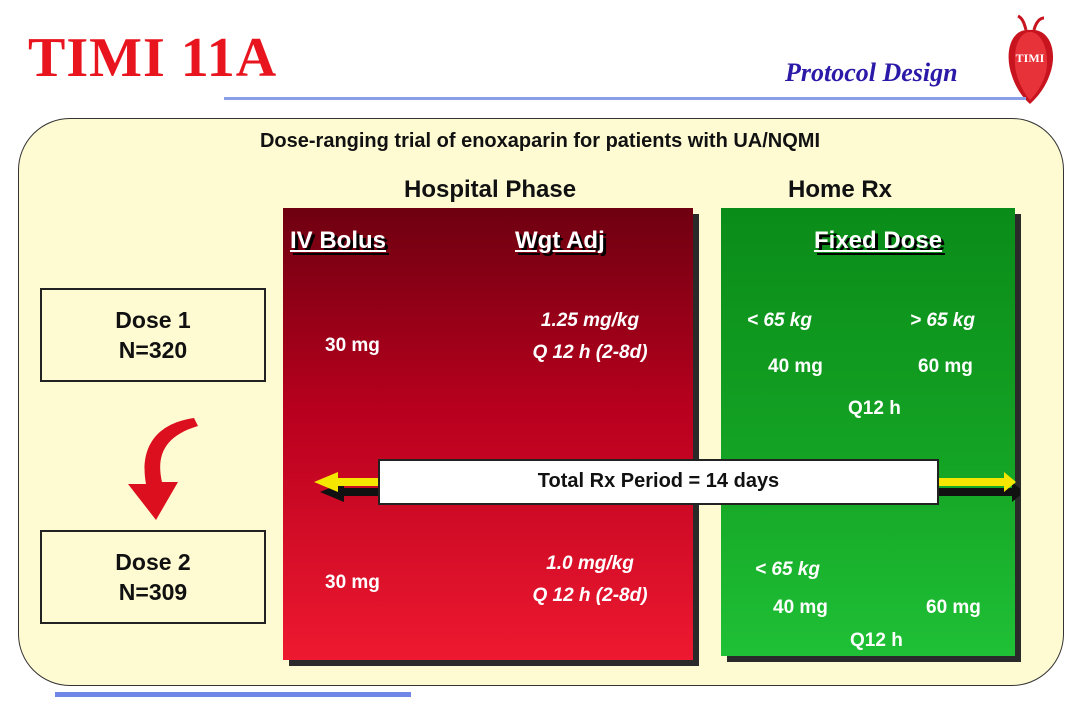 The image size is (1080, 720). What do you see at coordinates (560, 240) in the screenshot?
I see `wgt-adj-header: Wgt Adj` at bounding box center [560, 240].